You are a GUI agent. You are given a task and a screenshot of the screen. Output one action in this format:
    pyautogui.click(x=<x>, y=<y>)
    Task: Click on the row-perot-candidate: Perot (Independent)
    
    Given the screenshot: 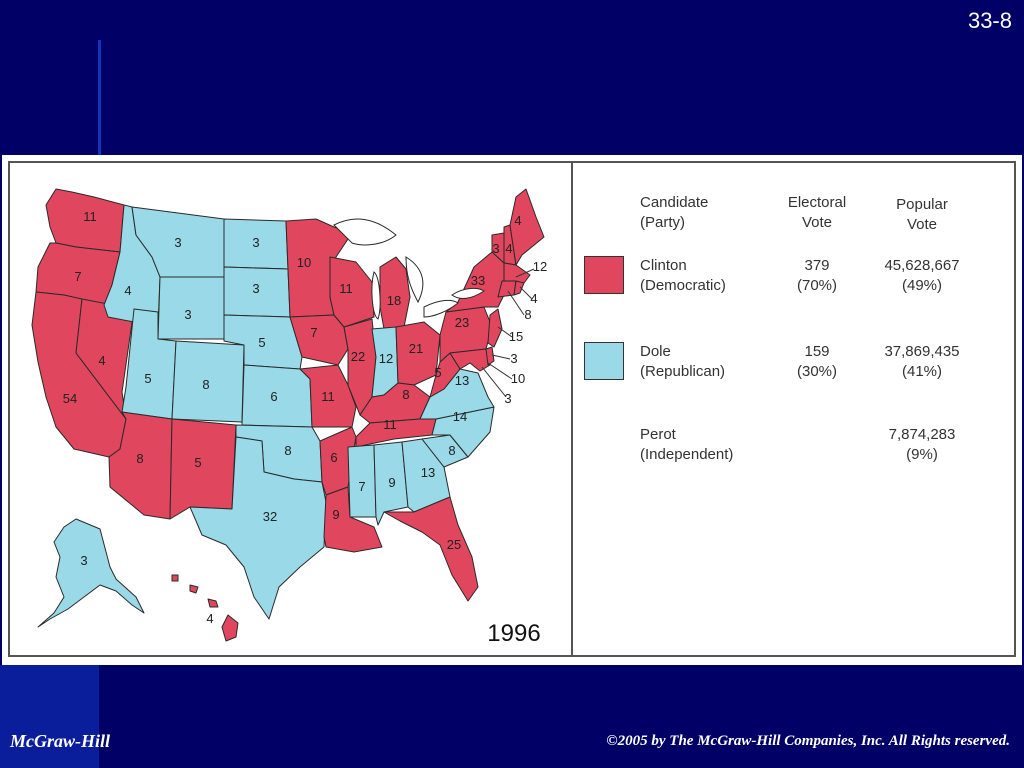 What is the action you would take?
    pyautogui.click(x=687, y=444)
    